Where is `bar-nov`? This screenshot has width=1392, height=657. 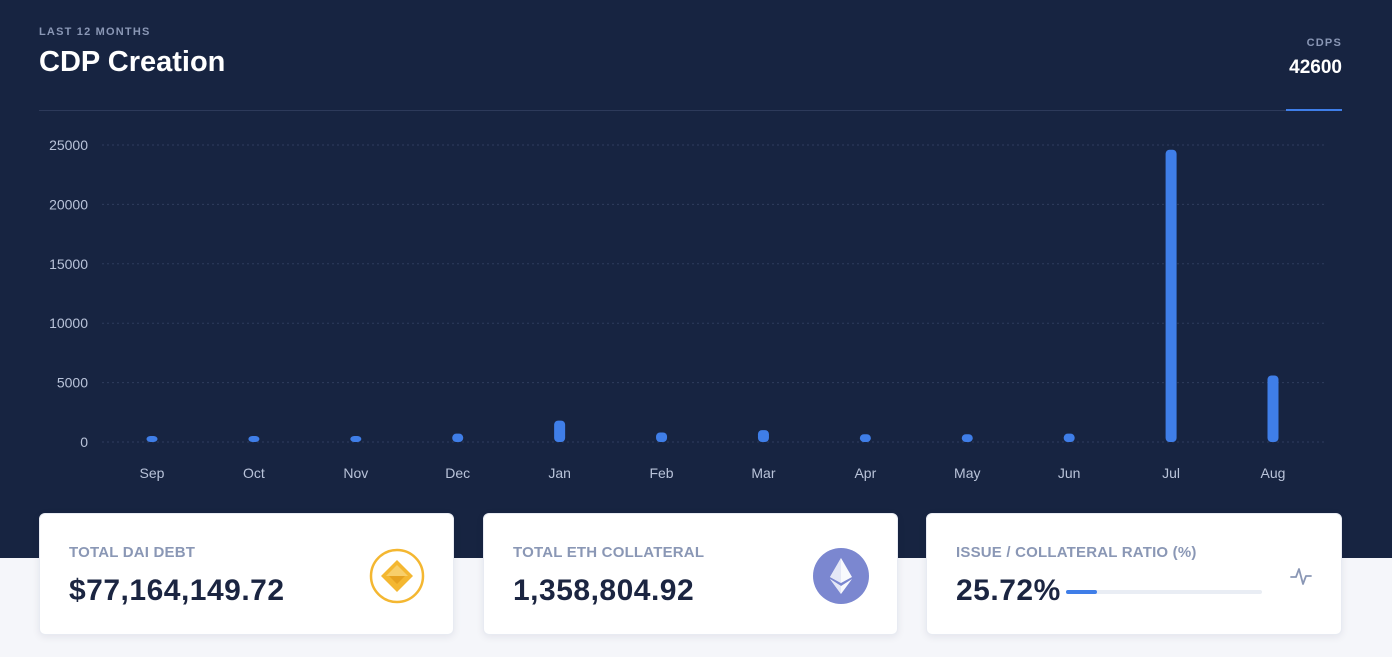 bar-nov is located at coordinates (356, 439).